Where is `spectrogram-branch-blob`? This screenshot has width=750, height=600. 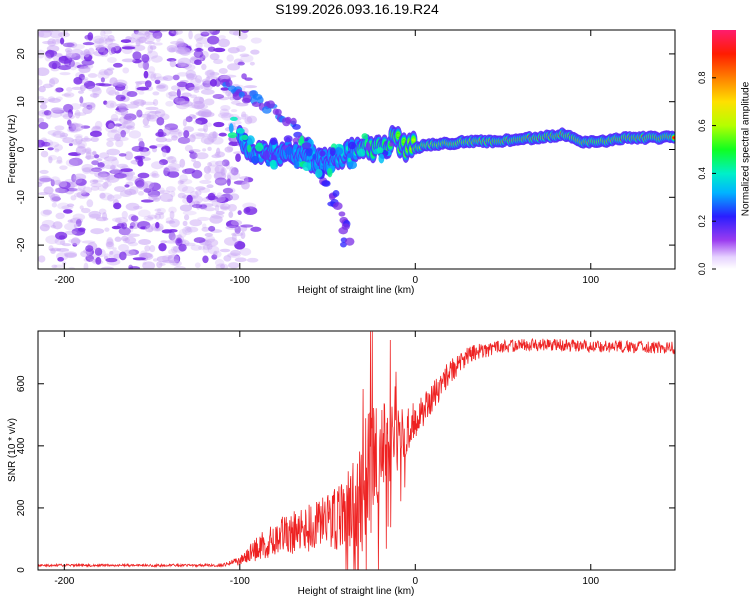 spectrogram-branch-blob is located at coordinates (260, 100).